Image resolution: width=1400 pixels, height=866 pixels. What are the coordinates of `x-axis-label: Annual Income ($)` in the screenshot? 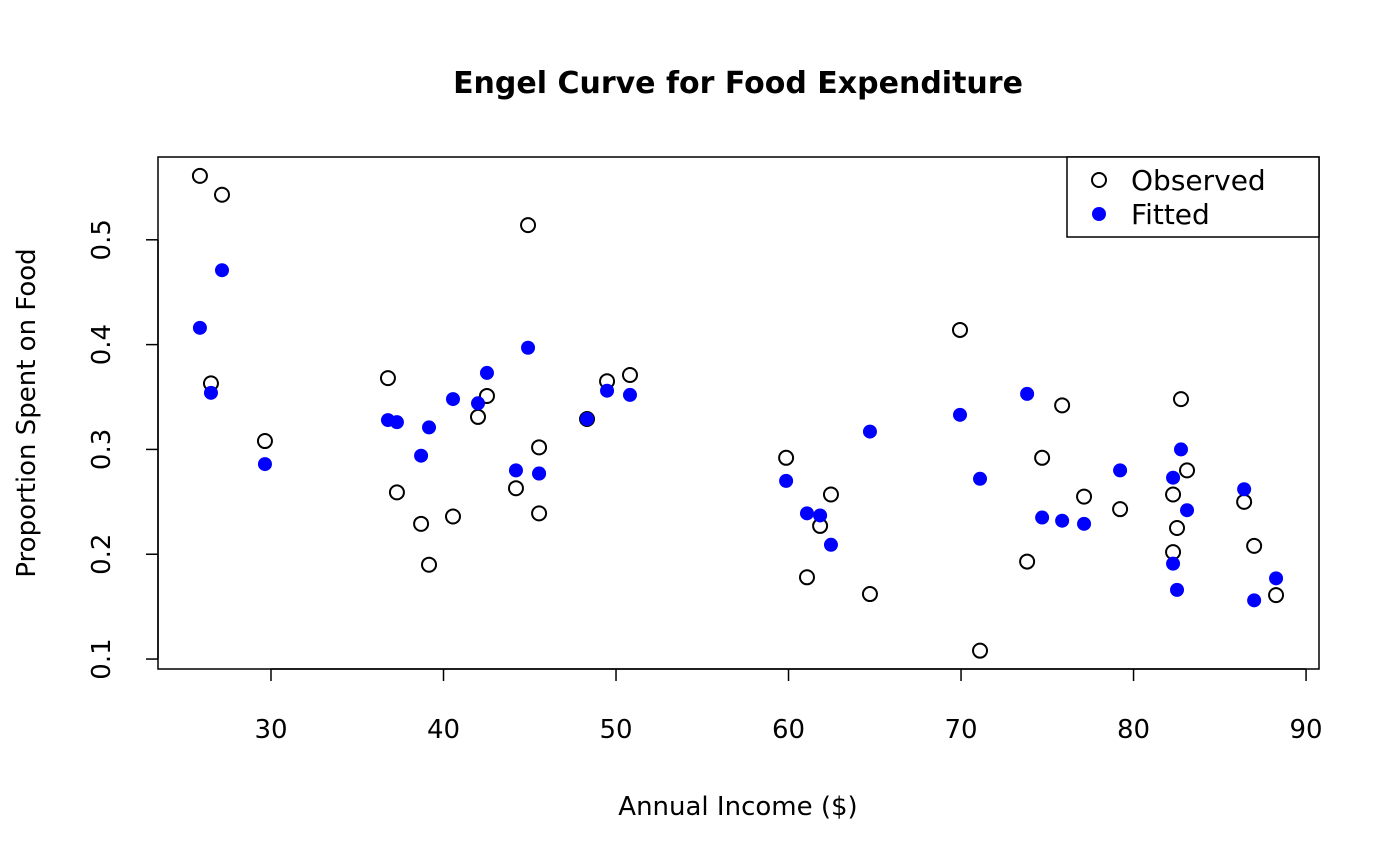 It's located at (737, 807).